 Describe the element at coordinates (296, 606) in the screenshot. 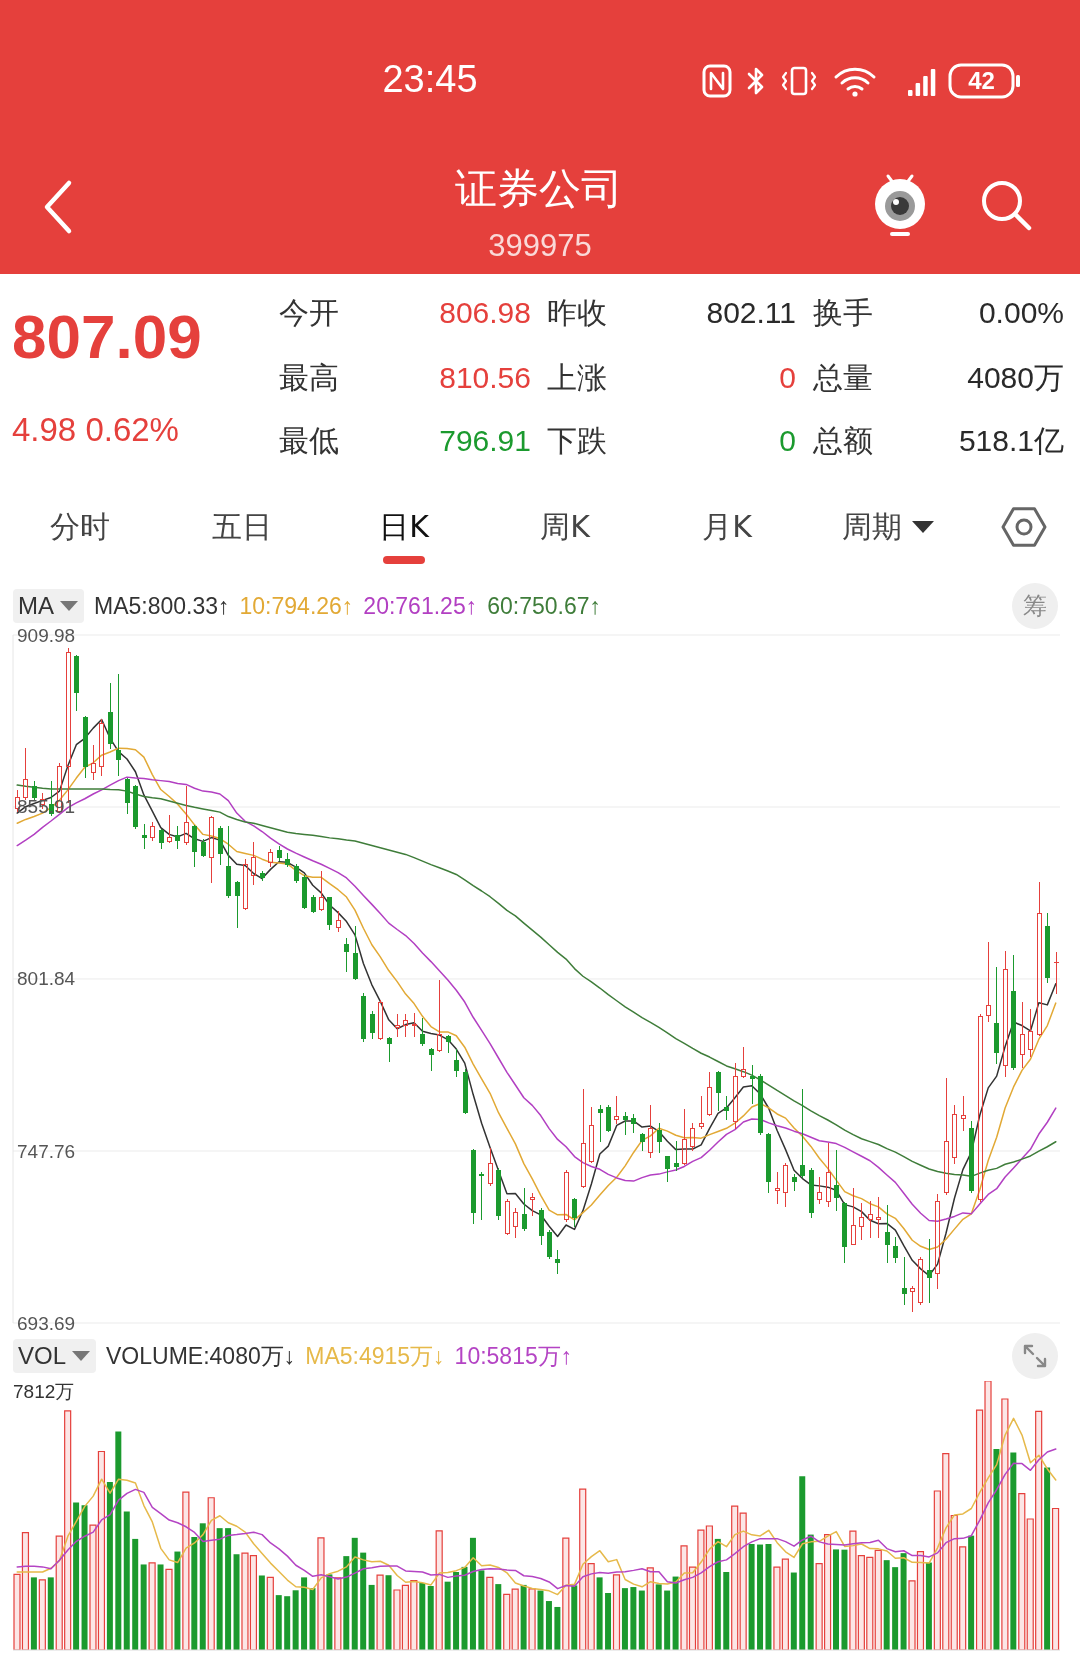

I see `text: 10:794.26↑` at that location.